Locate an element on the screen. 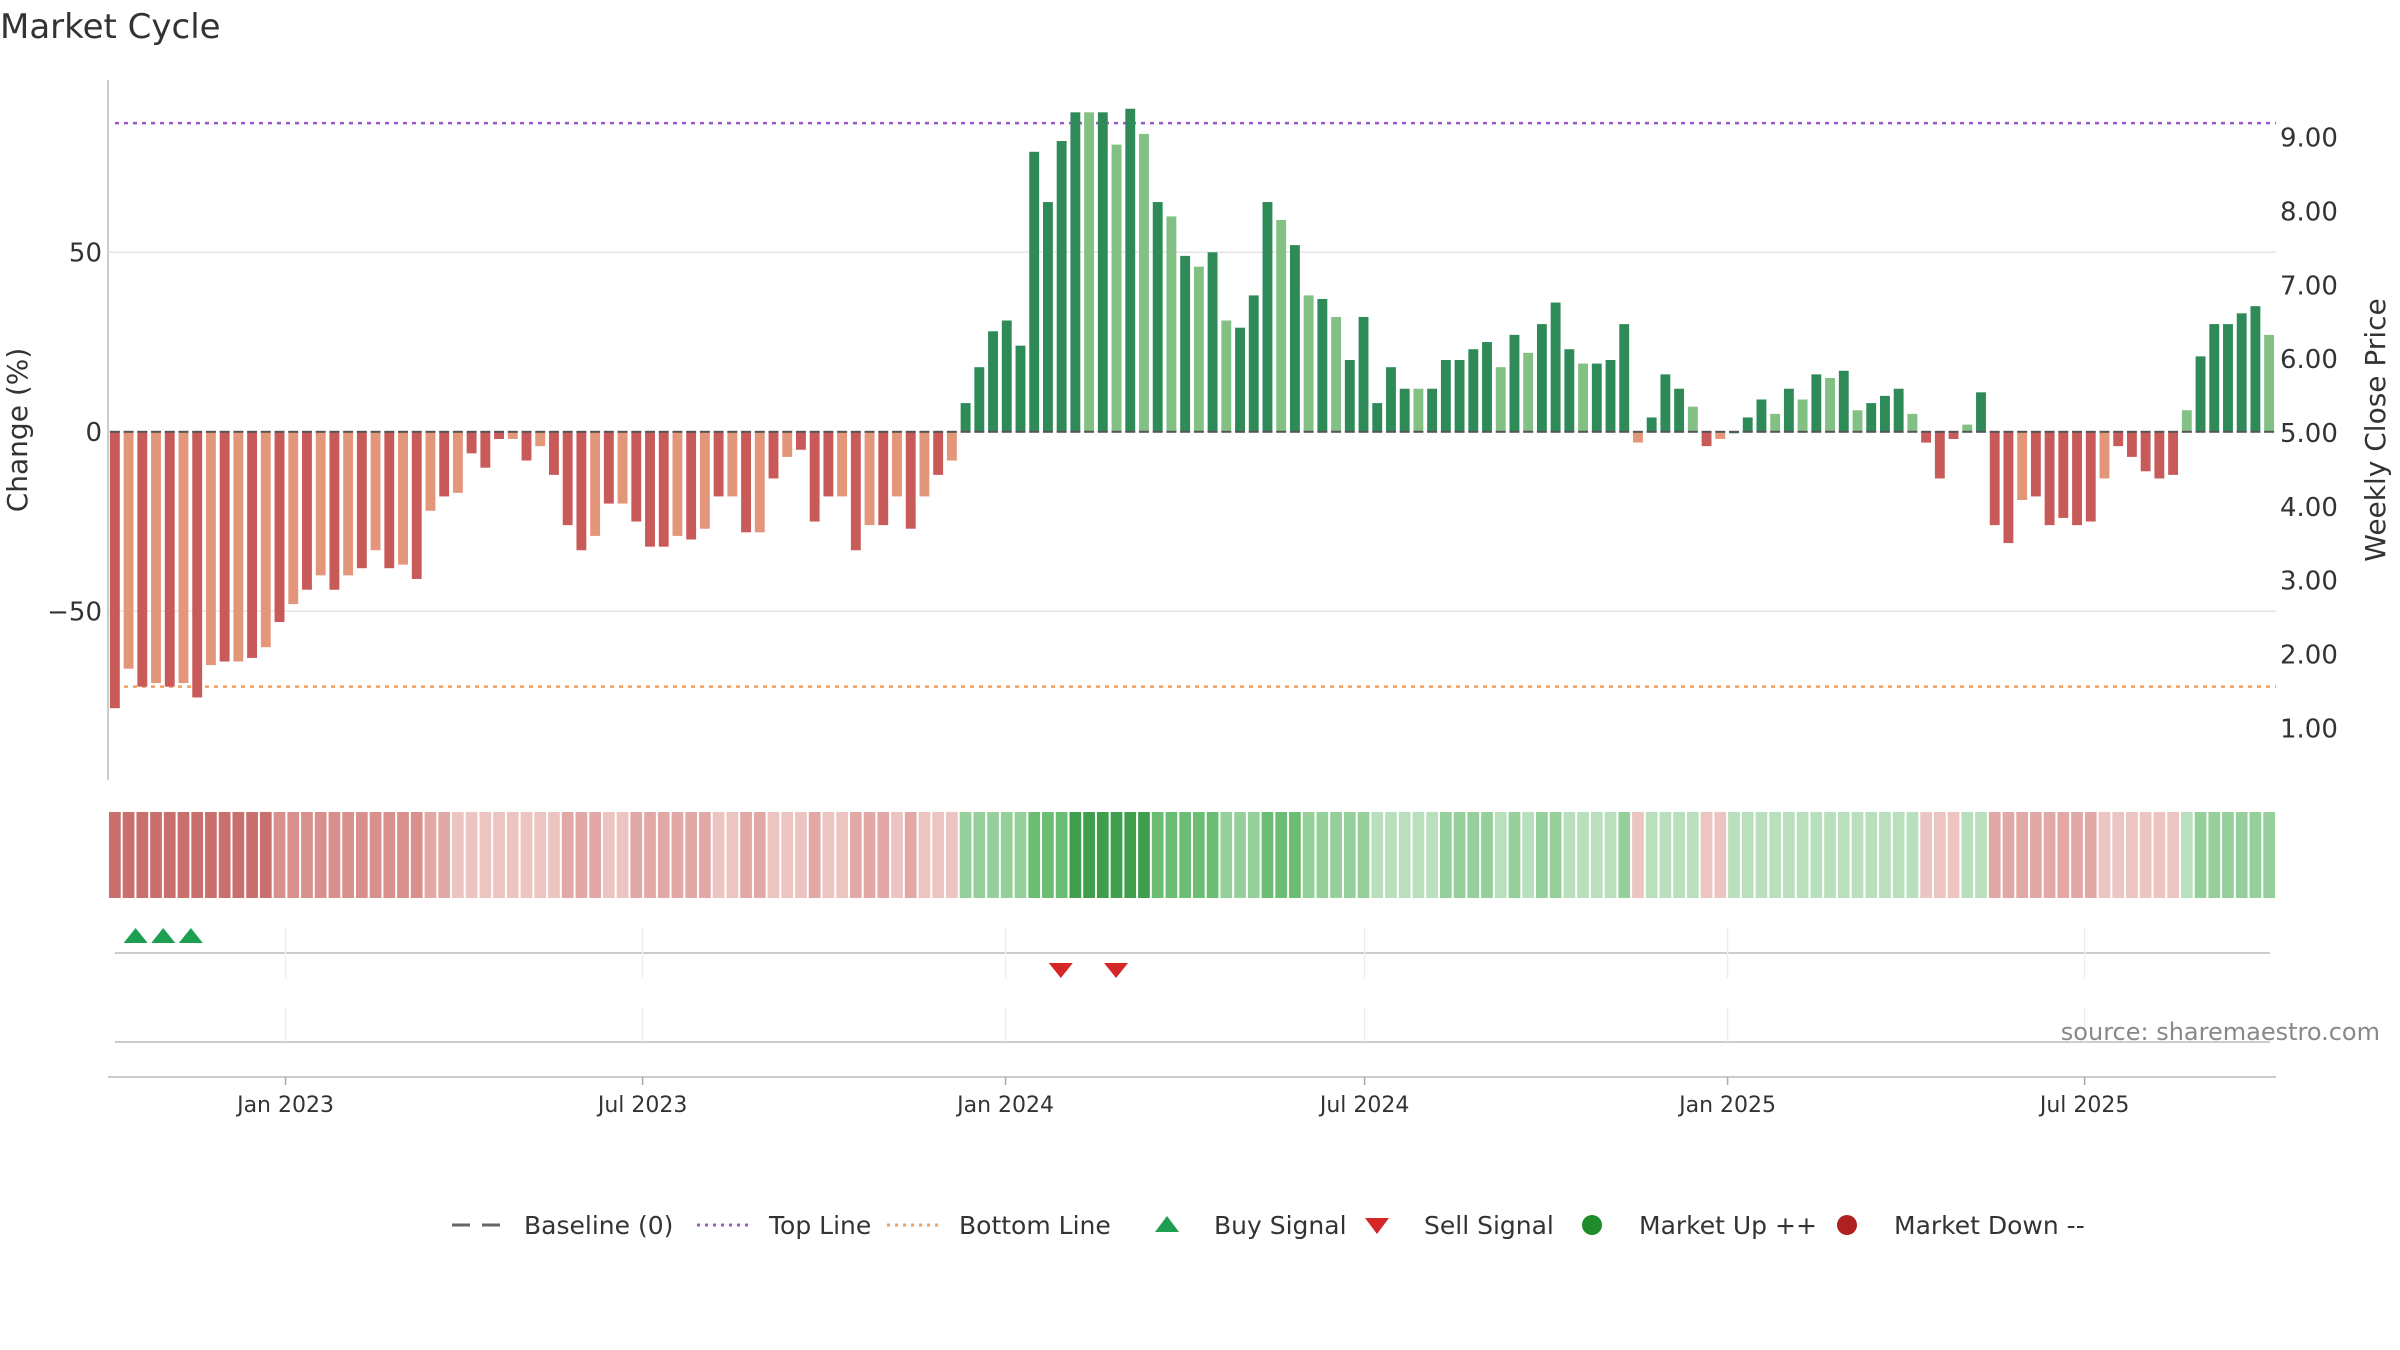 This screenshot has width=2400, height=1350. x-tick-label: Jul 2025 is located at coordinates (2084, 1105).